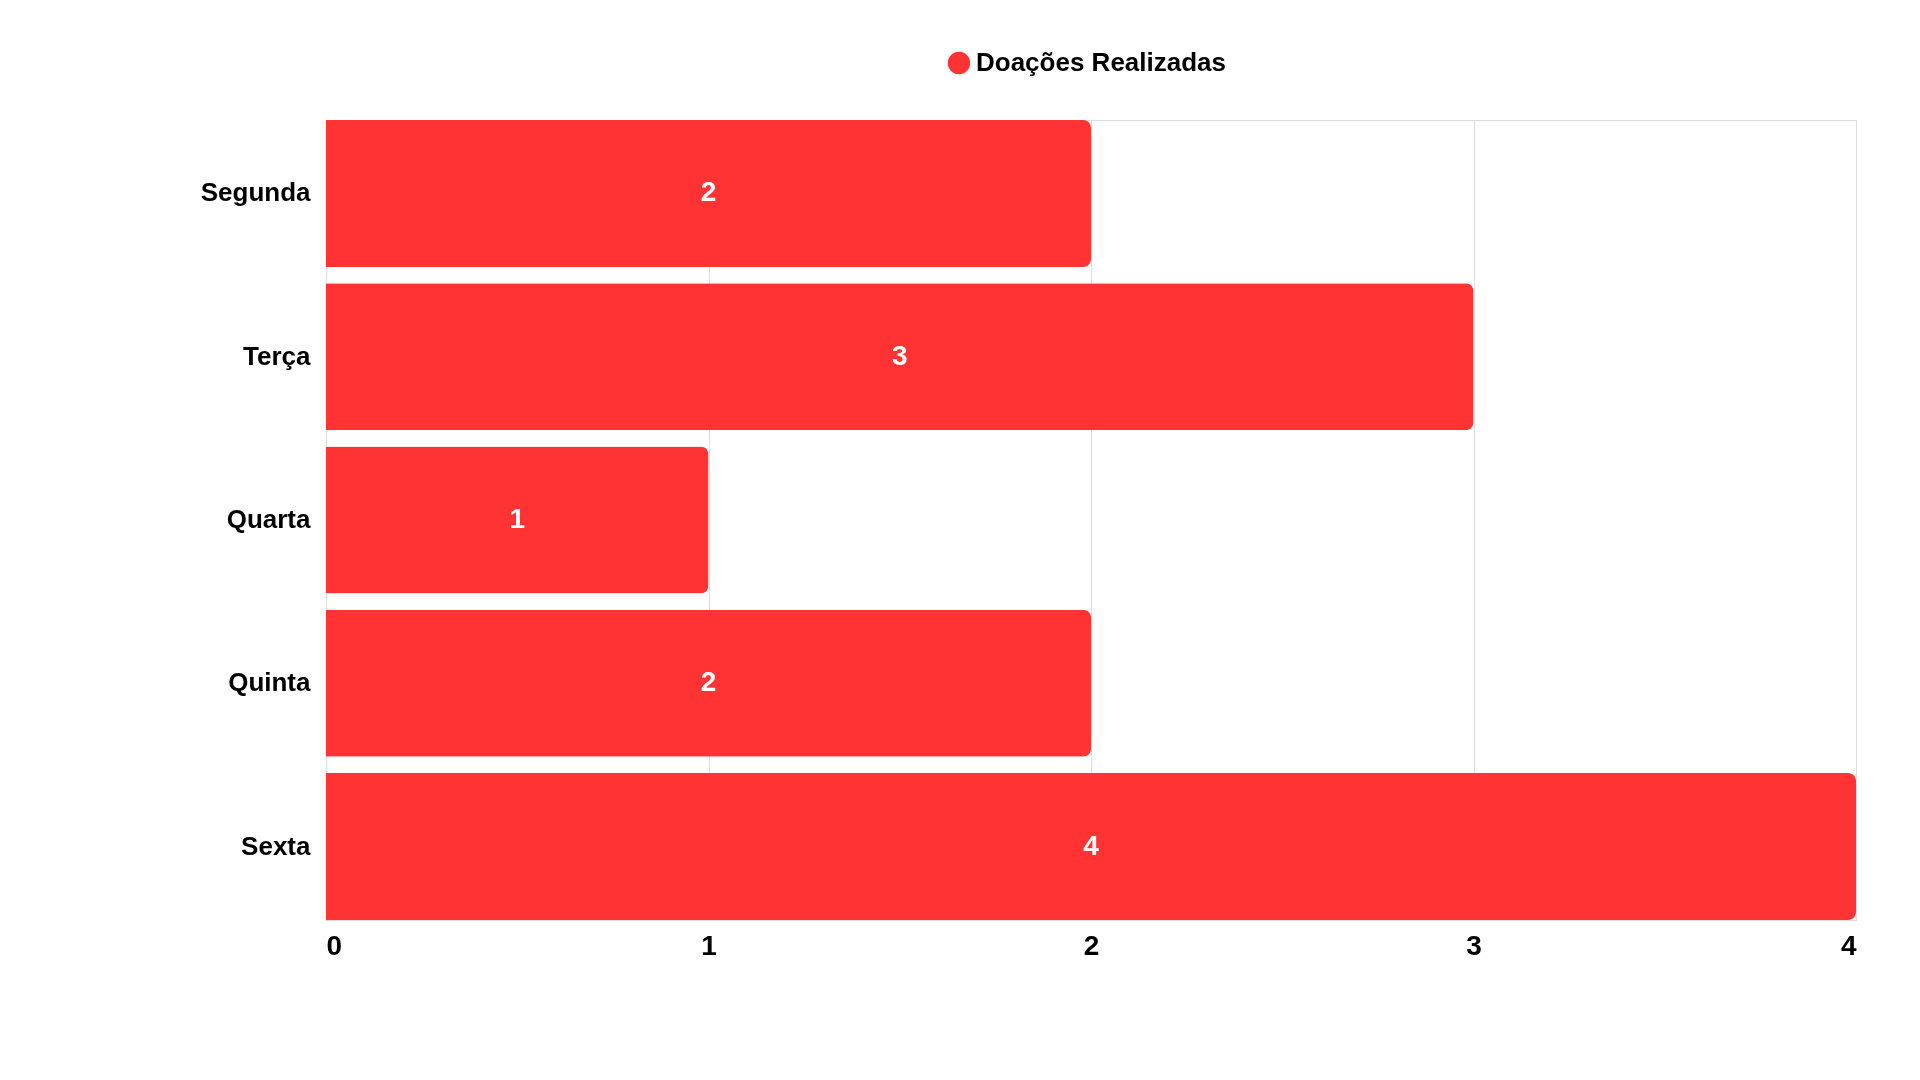 Image resolution: width=1920 pixels, height=1080 pixels. Describe the element at coordinates (1091, 945) in the screenshot. I see `x-tick-label: 2` at that location.